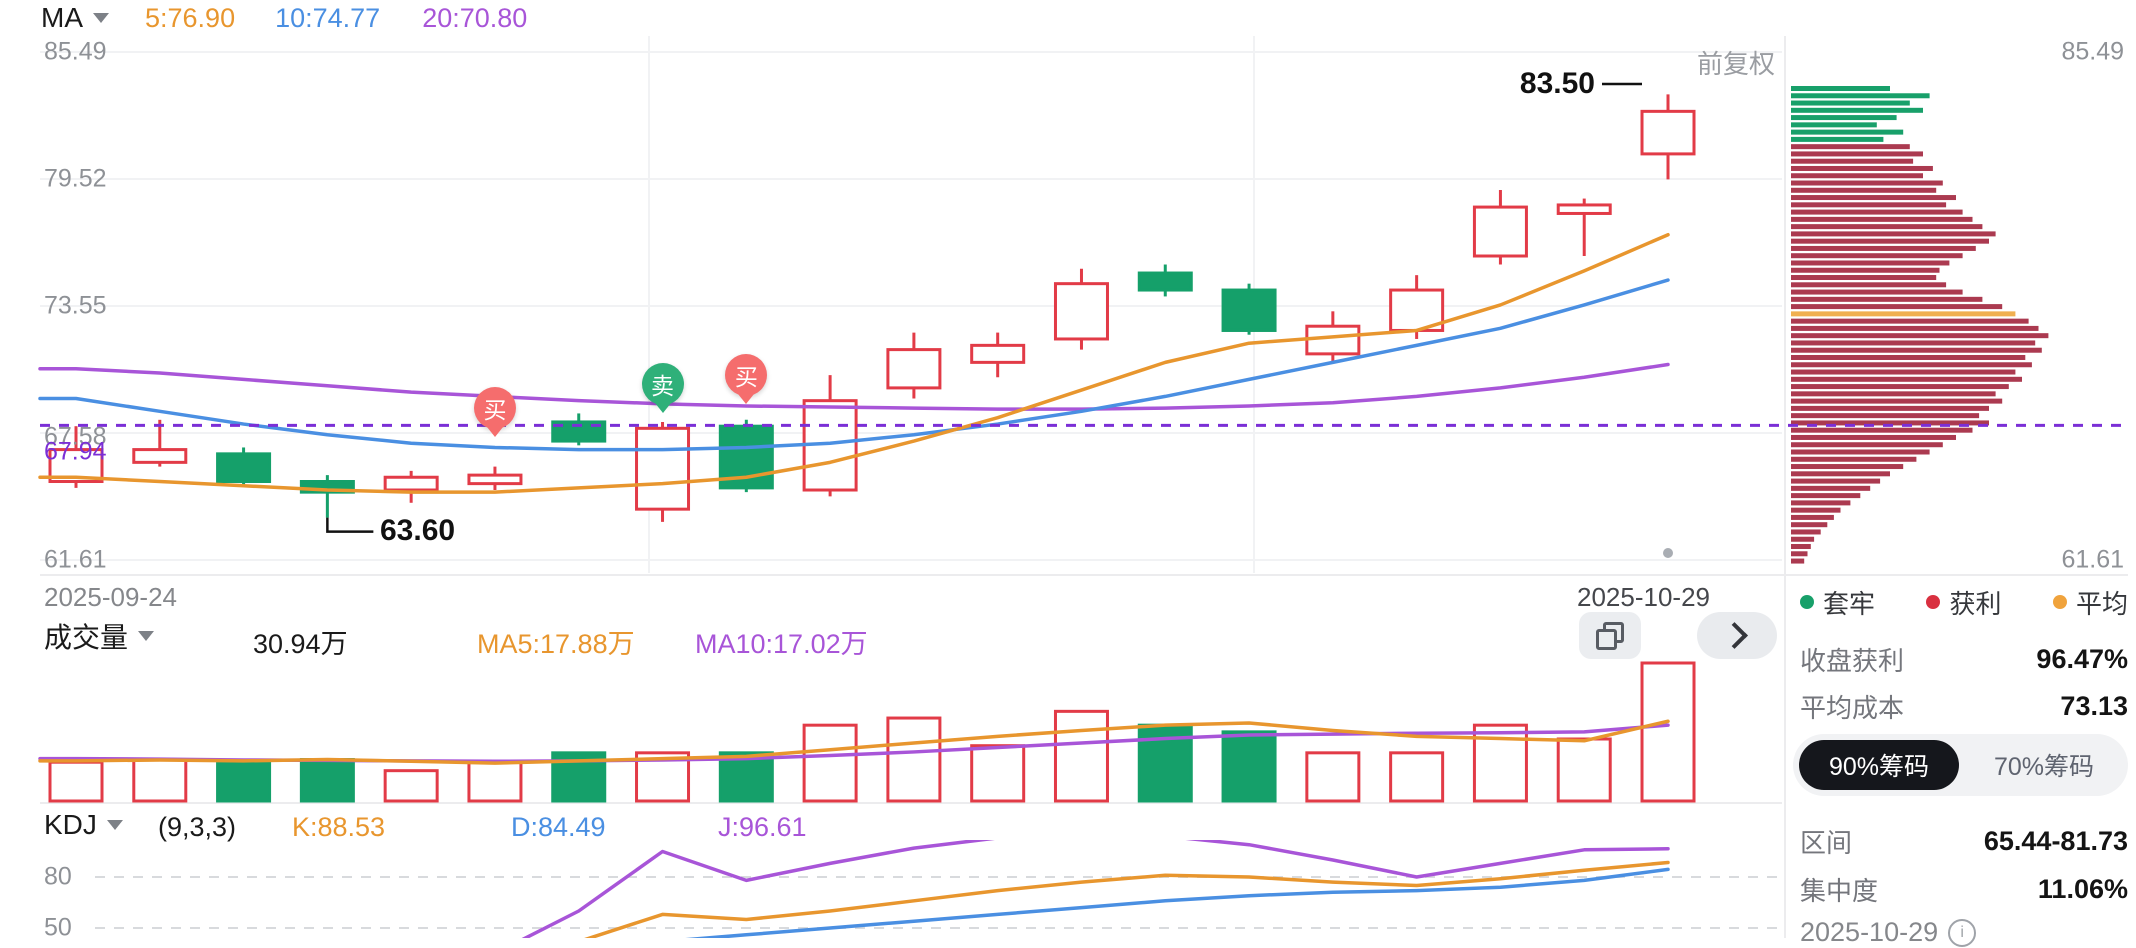 The height and width of the screenshot is (948, 2136). I want to click on volume-label: 成交量, so click(86, 637).